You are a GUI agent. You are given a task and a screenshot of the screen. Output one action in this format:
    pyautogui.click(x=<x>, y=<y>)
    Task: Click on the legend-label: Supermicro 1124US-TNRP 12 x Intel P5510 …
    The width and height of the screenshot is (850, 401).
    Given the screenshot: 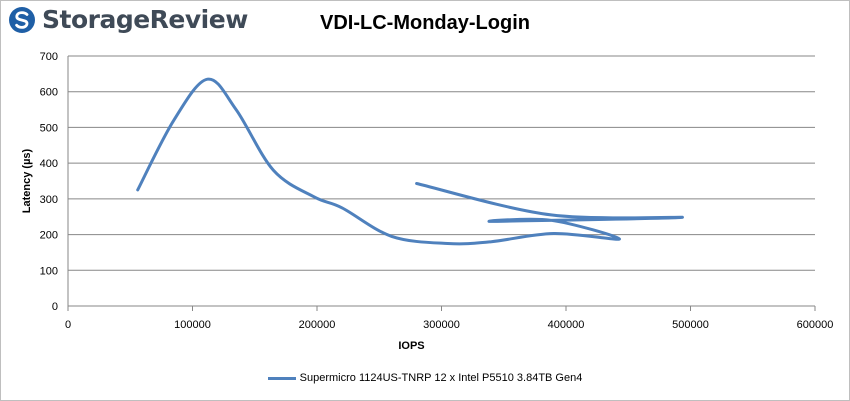 What is the action you would take?
    pyautogui.click(x=441, y=378)
    